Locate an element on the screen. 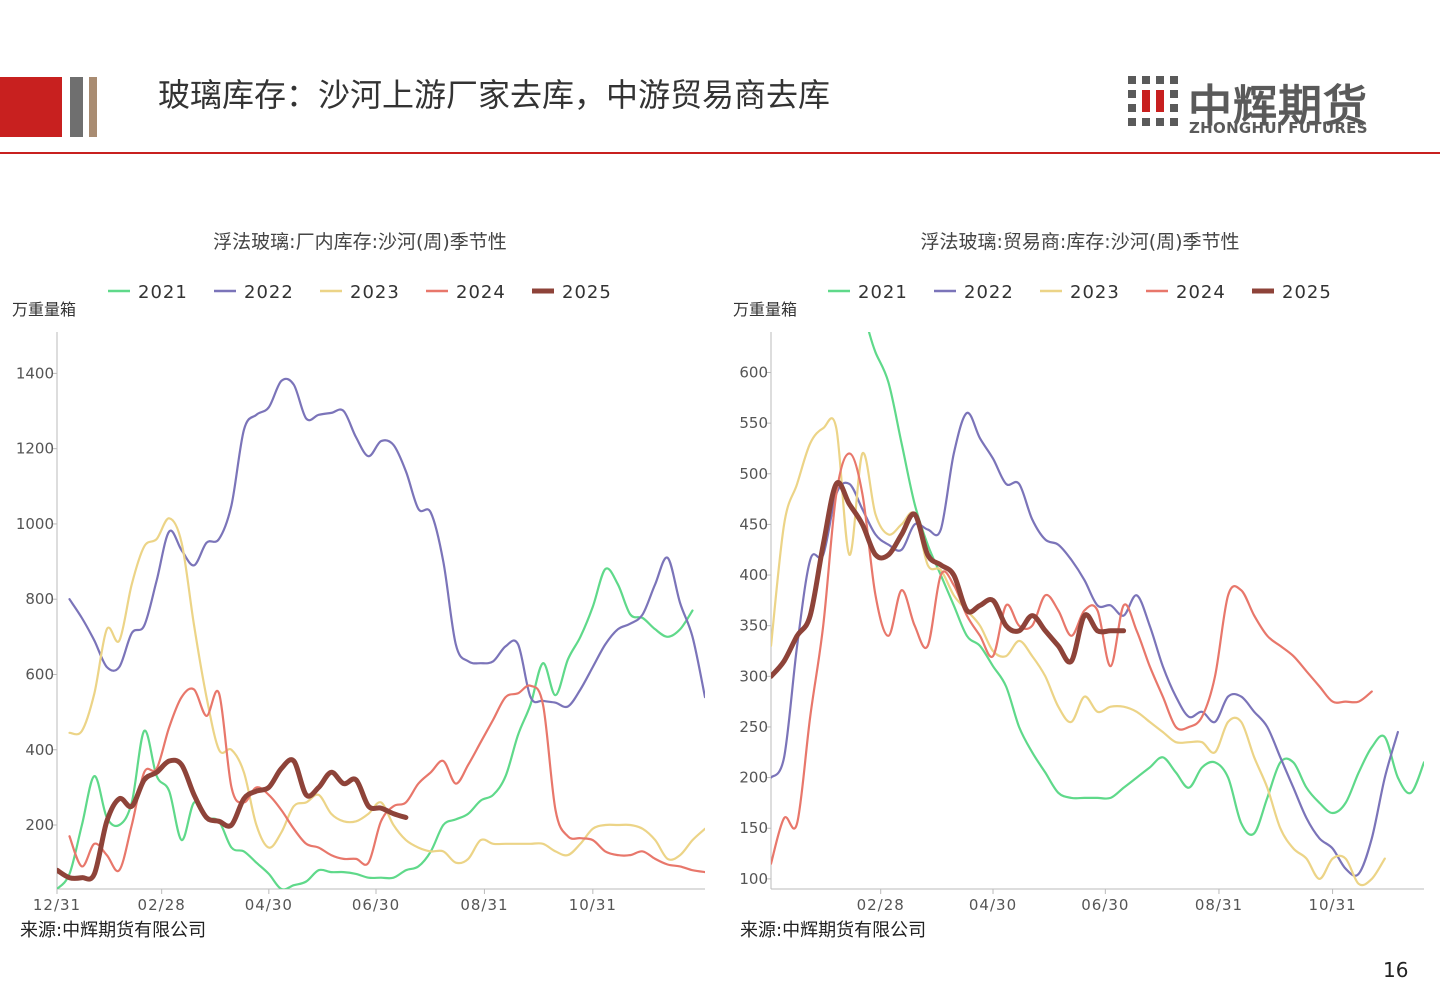 The image size is (1440, 1008). y-tick-label: 1400 is located at coordinates (35, 373).